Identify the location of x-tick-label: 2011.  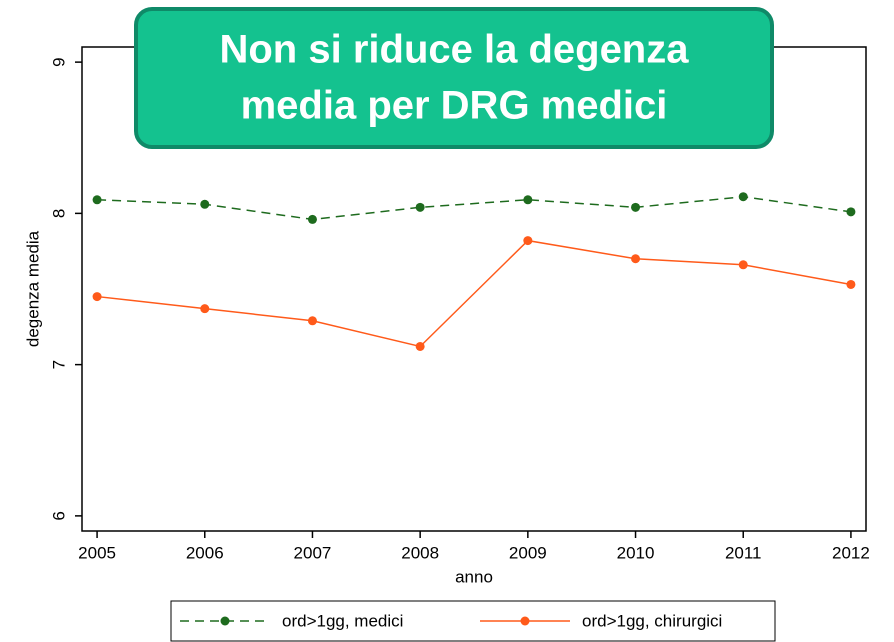
(743, 552).